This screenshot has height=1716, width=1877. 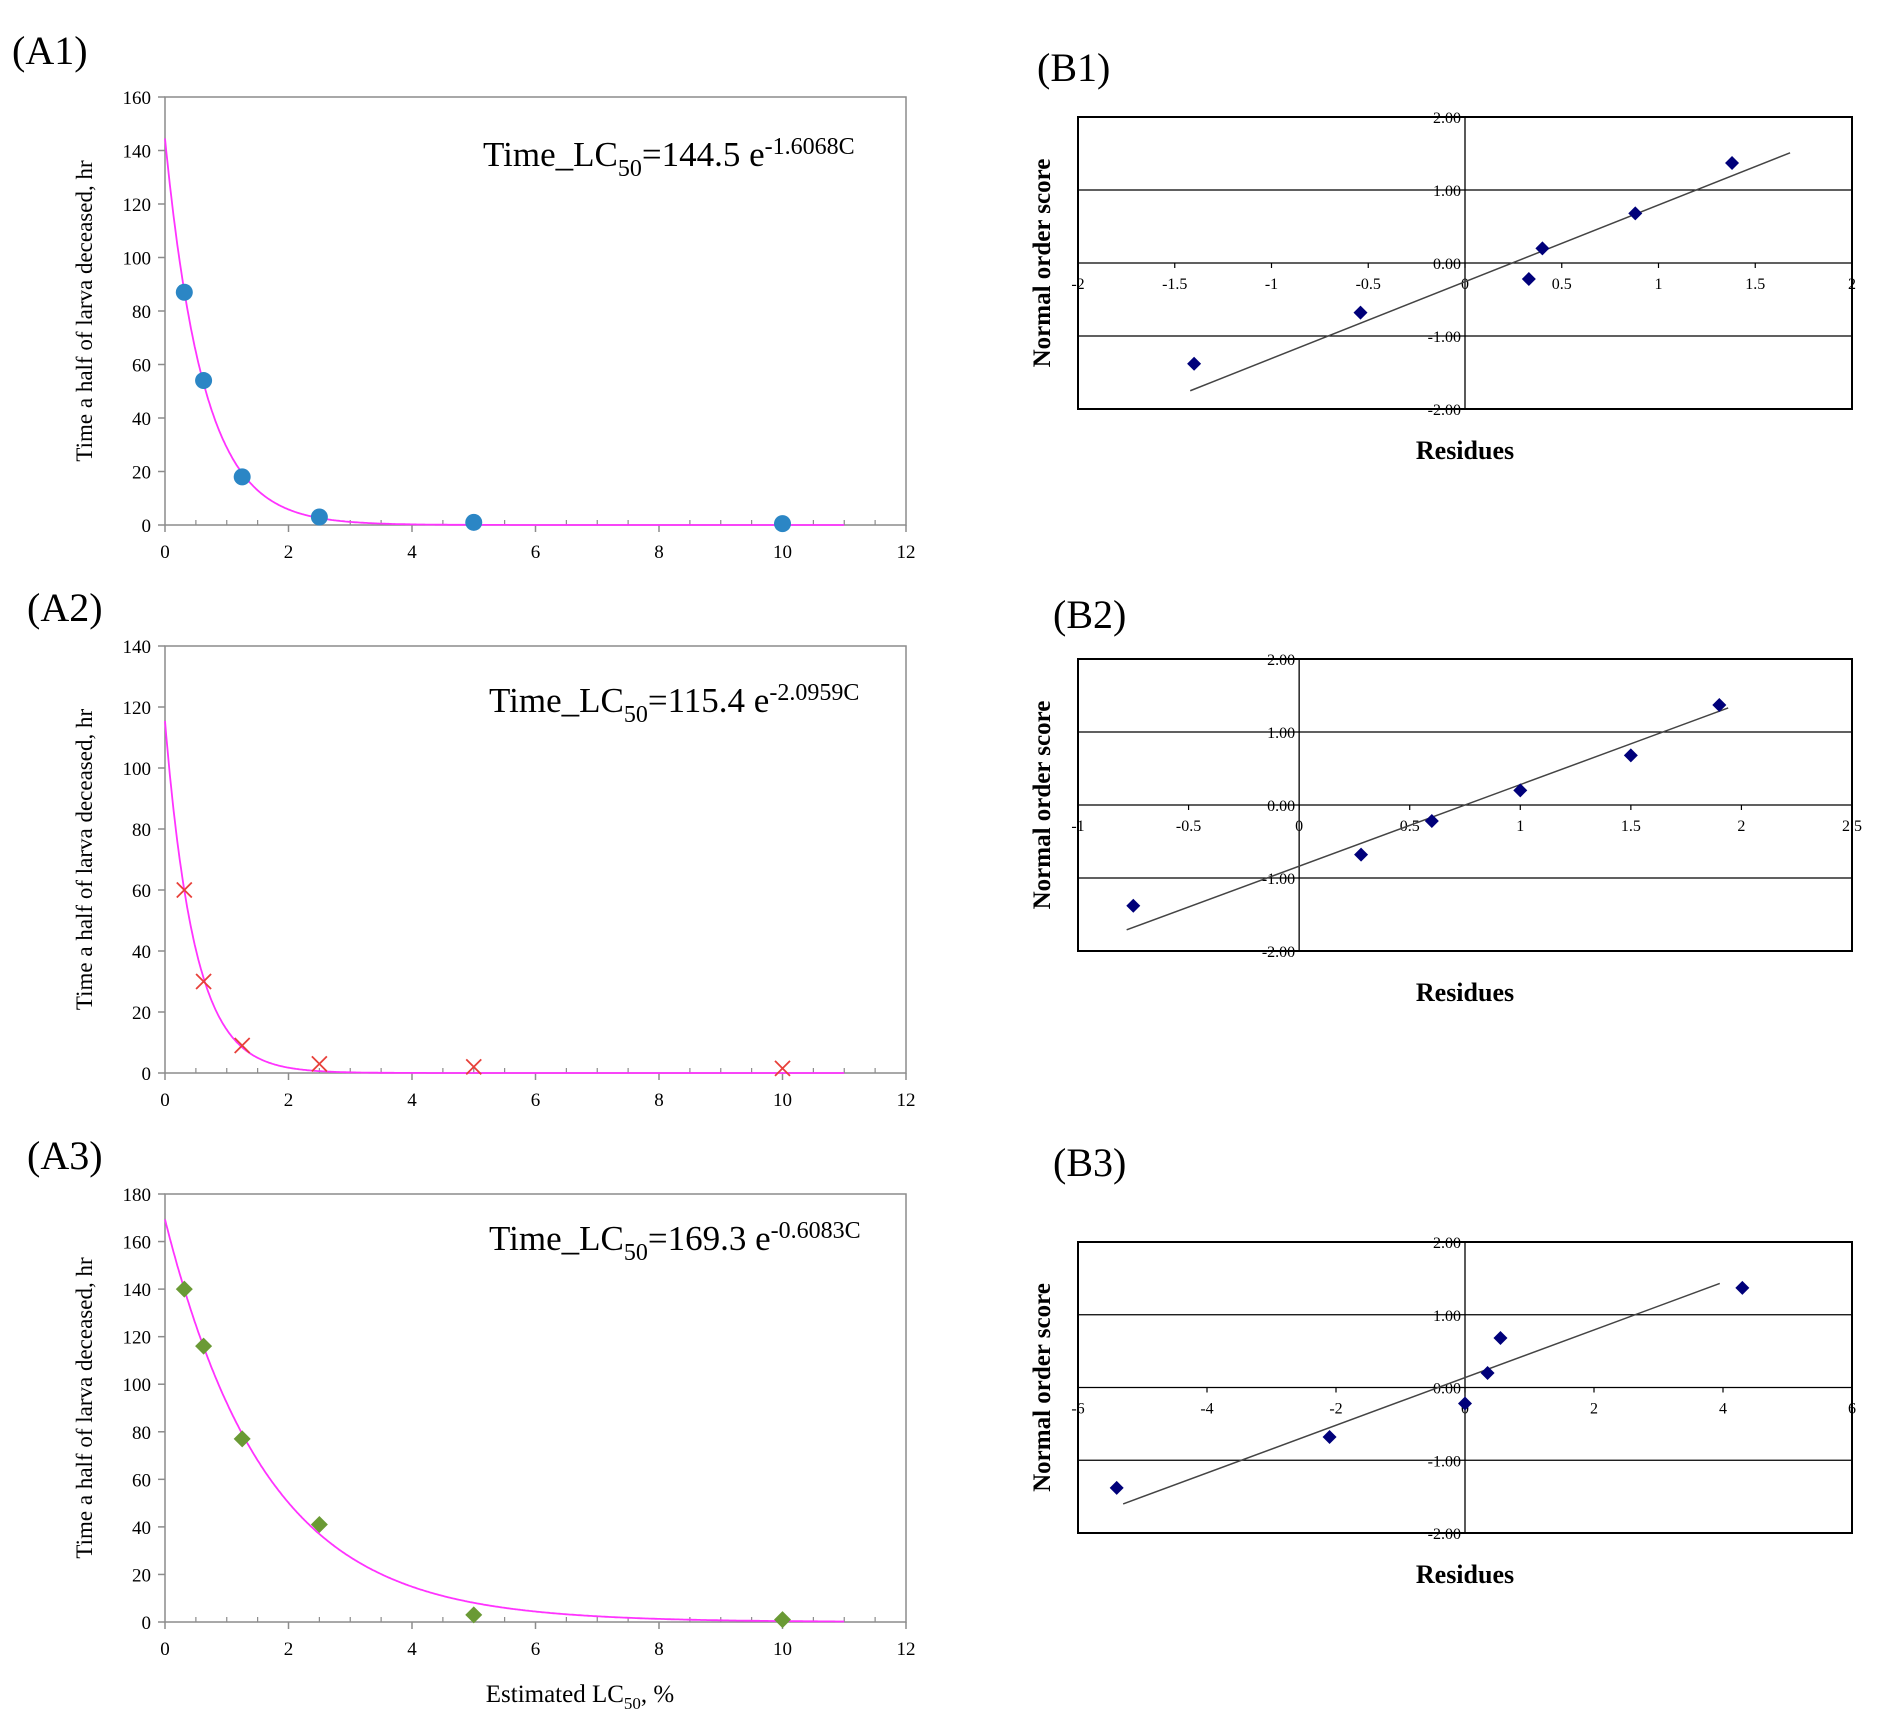 What do you see at coordinates (555, 1694) in the screenshot?
I see `text-span: Estimated LC` at bounding box center [555, 1694].